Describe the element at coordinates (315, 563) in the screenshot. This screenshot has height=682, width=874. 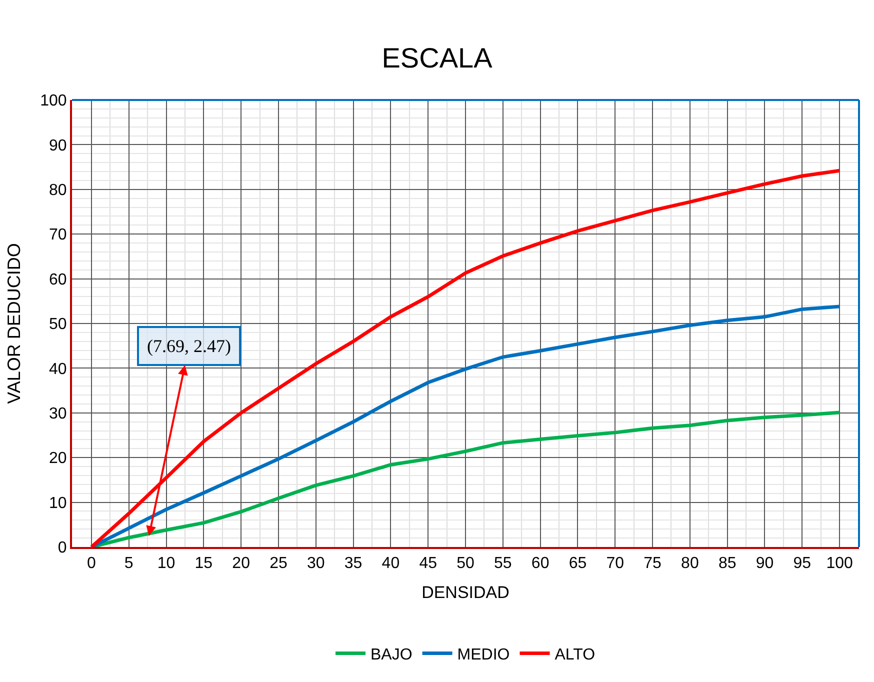
I see `x-tick-label: 30` at that location.